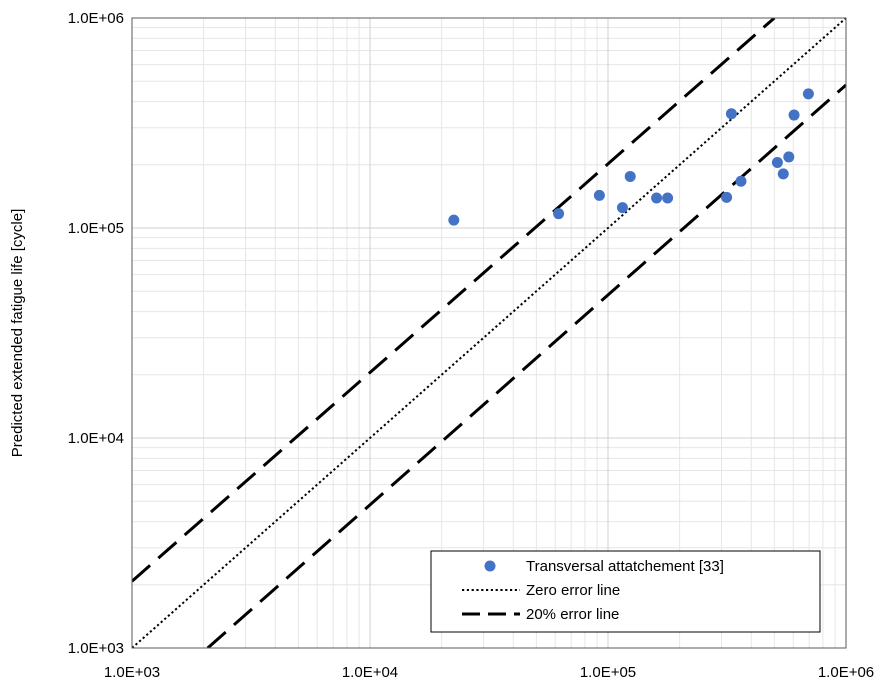 This screenshot has height=694, width=883. Describe the element at coordinates (608, 672) in the screenshot. I see `x-tick-label: 1.0E+05` at that location.